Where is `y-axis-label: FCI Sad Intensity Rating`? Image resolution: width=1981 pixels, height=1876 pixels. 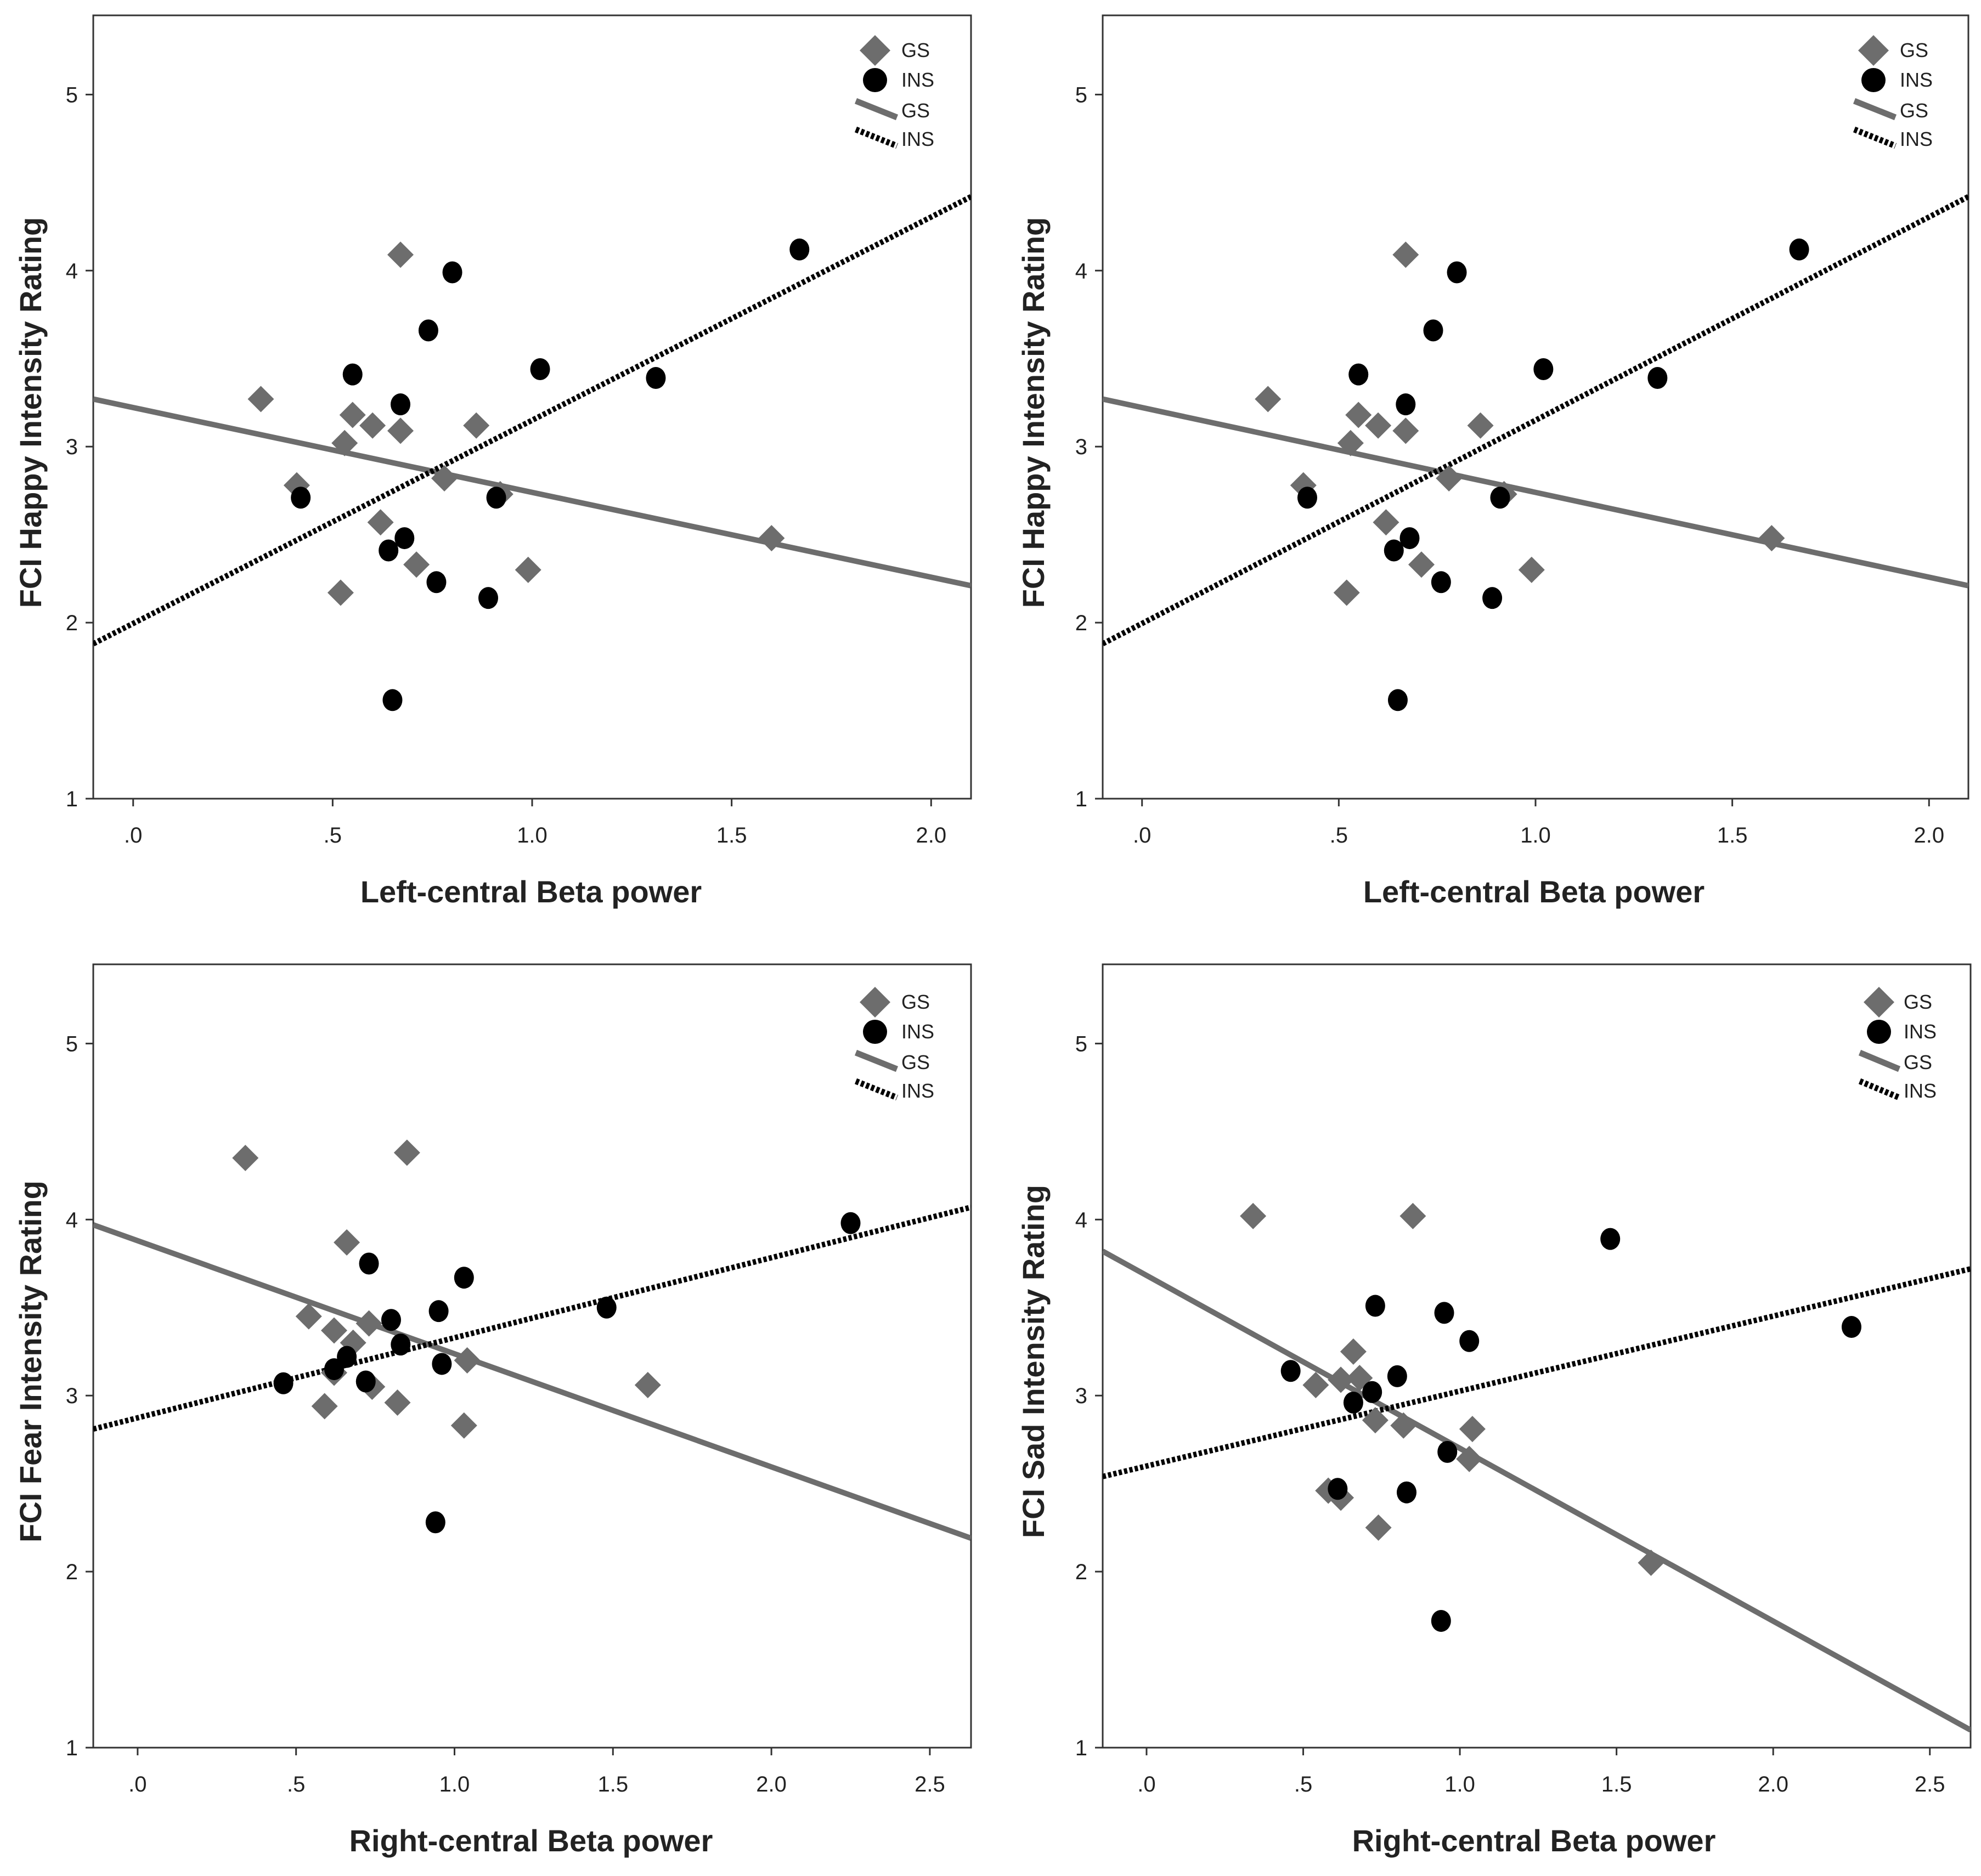
y-axis-label: FCI Sad Intensity Rating is located at coordinates (1033, 1361).